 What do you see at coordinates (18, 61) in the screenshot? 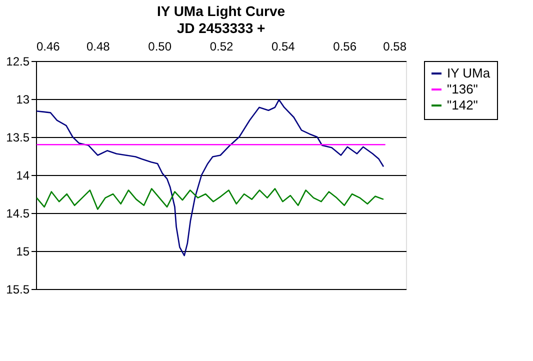
I see `y-tick-label: 12.5` at bounding box center [18, 61].